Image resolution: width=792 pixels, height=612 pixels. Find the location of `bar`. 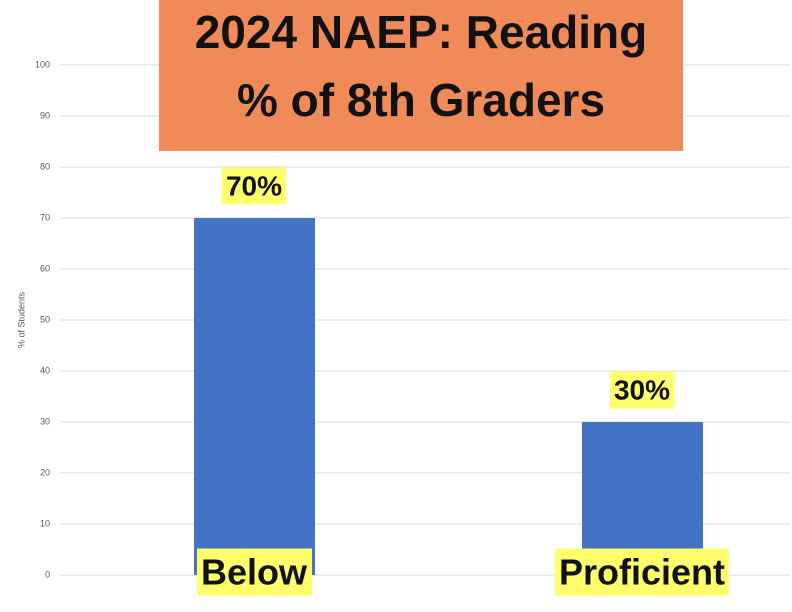

bar is located at coordinates (254, 396).